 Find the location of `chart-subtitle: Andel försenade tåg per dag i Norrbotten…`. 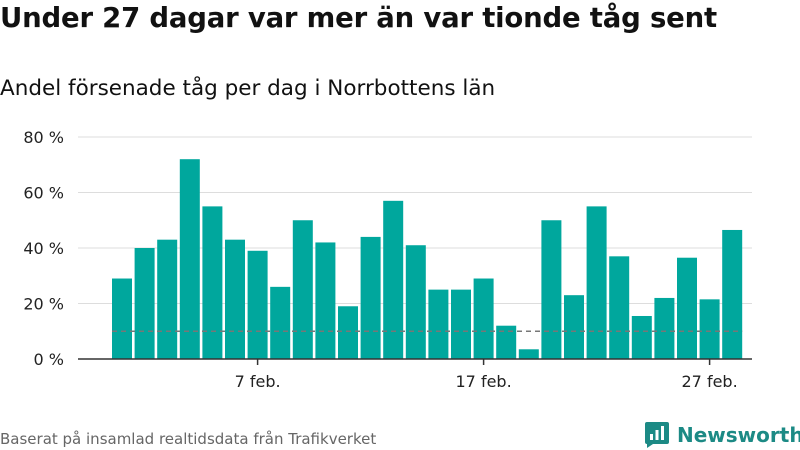

chart-subtitle: Andel försenade tåg per dag i Norrbotten… is located at coordinates (248, 88).